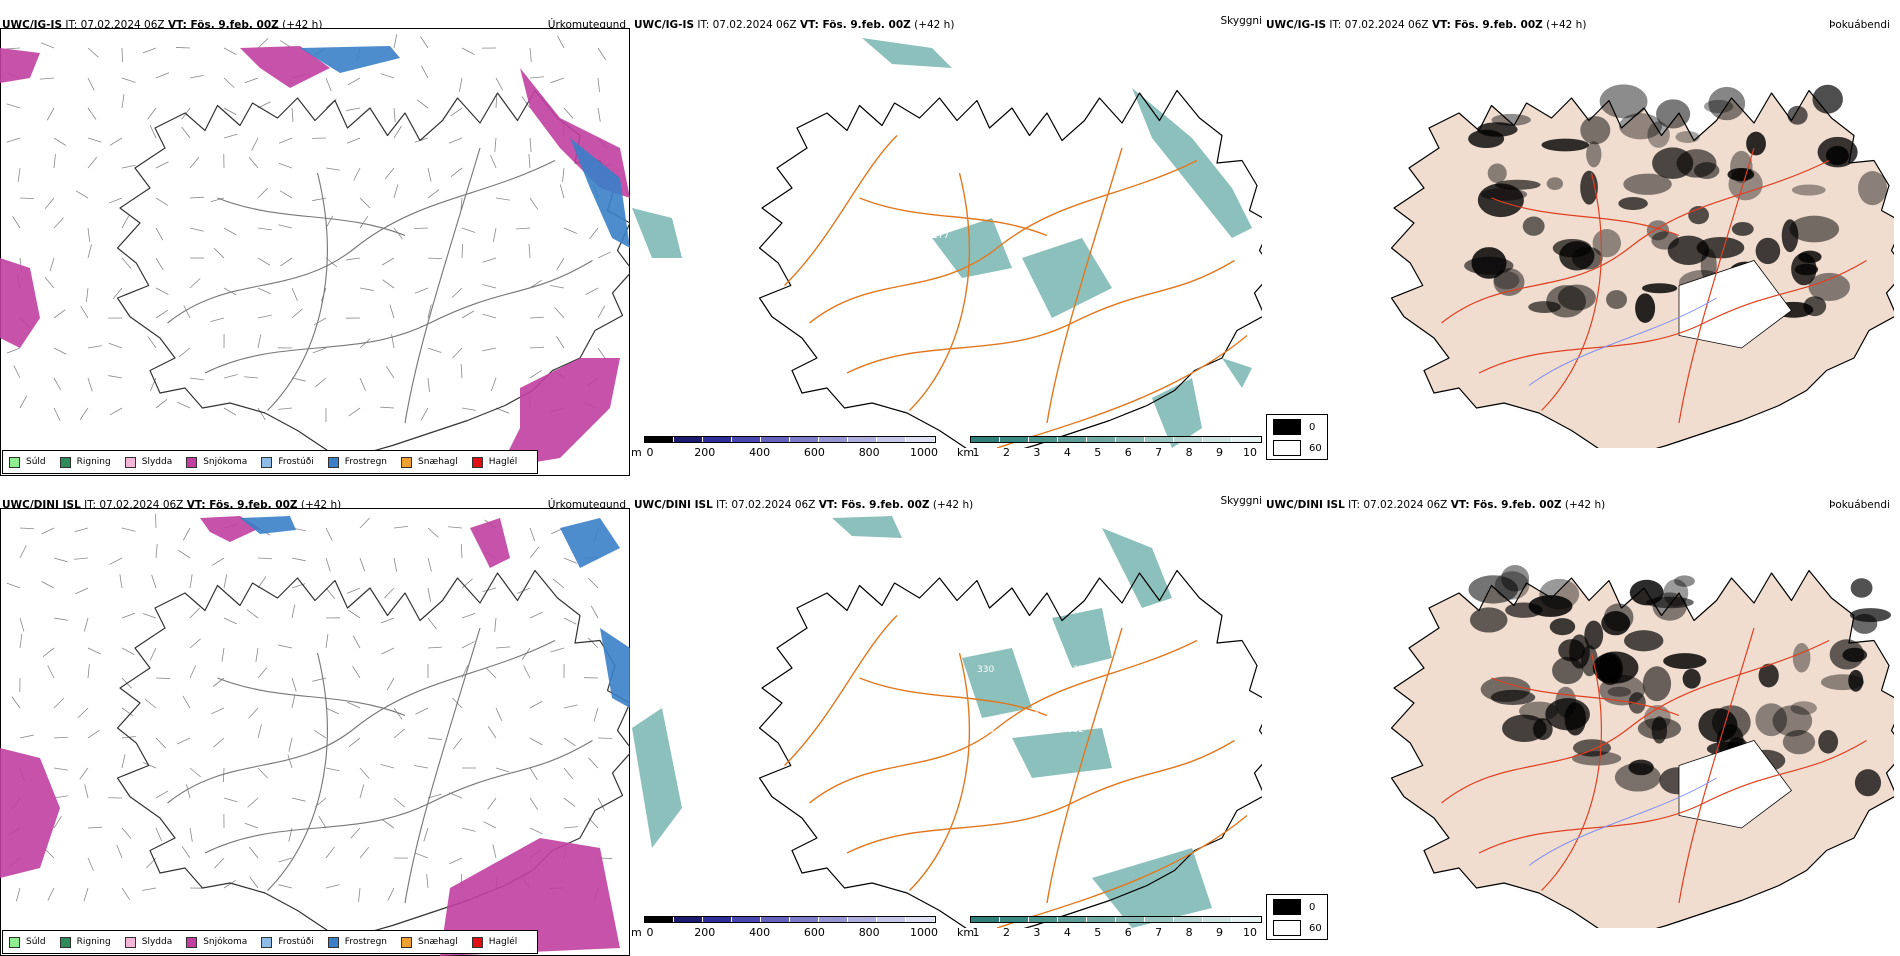 The image size is (1900, 956). Describe the element at coordinates (1287, 427) in the screenshot. I see `fog-legend-swatch` at that location.